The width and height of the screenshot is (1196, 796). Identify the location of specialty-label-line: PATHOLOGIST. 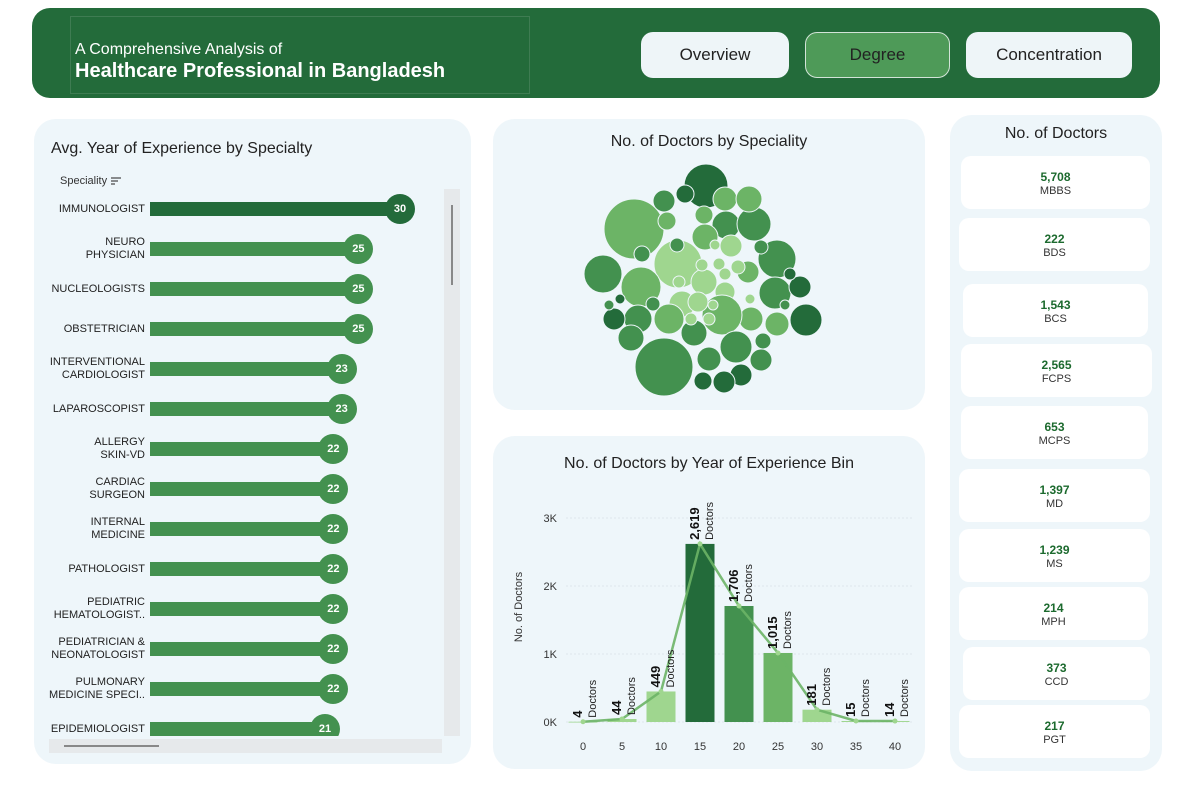
(106, 568).